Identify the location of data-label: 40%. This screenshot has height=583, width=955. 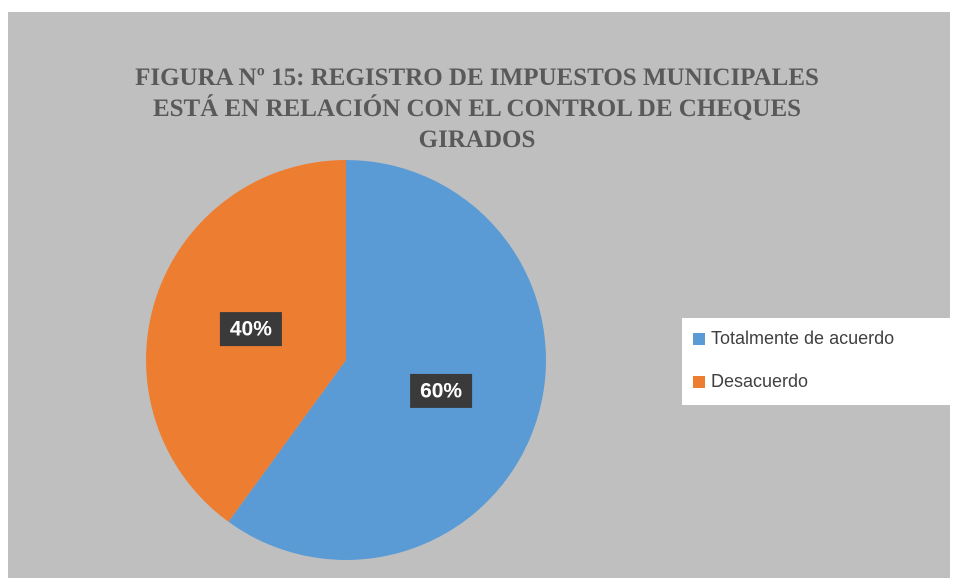
(251, 329).